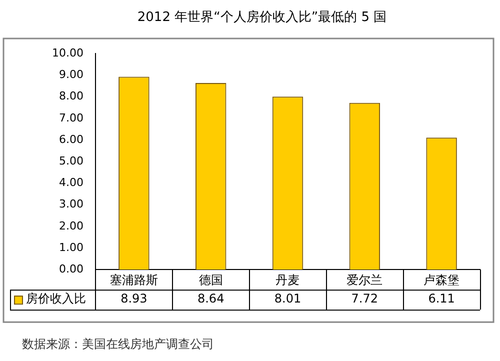  I want to click on y-tick-label: 8.00, so click(71, 96).